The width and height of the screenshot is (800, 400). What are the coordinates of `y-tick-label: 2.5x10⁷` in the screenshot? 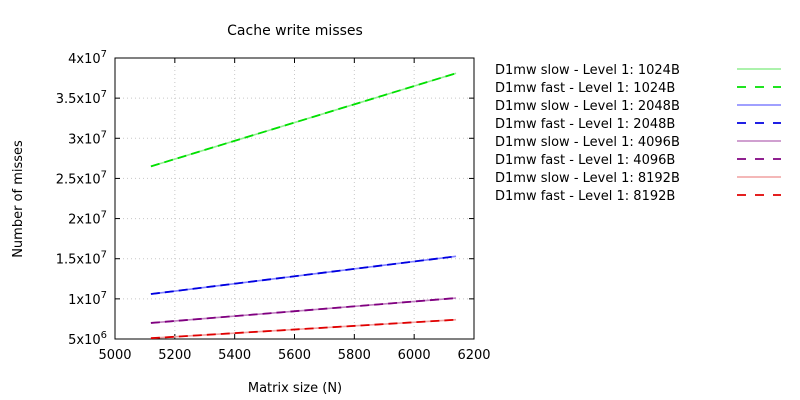 It's located at (81, 178).